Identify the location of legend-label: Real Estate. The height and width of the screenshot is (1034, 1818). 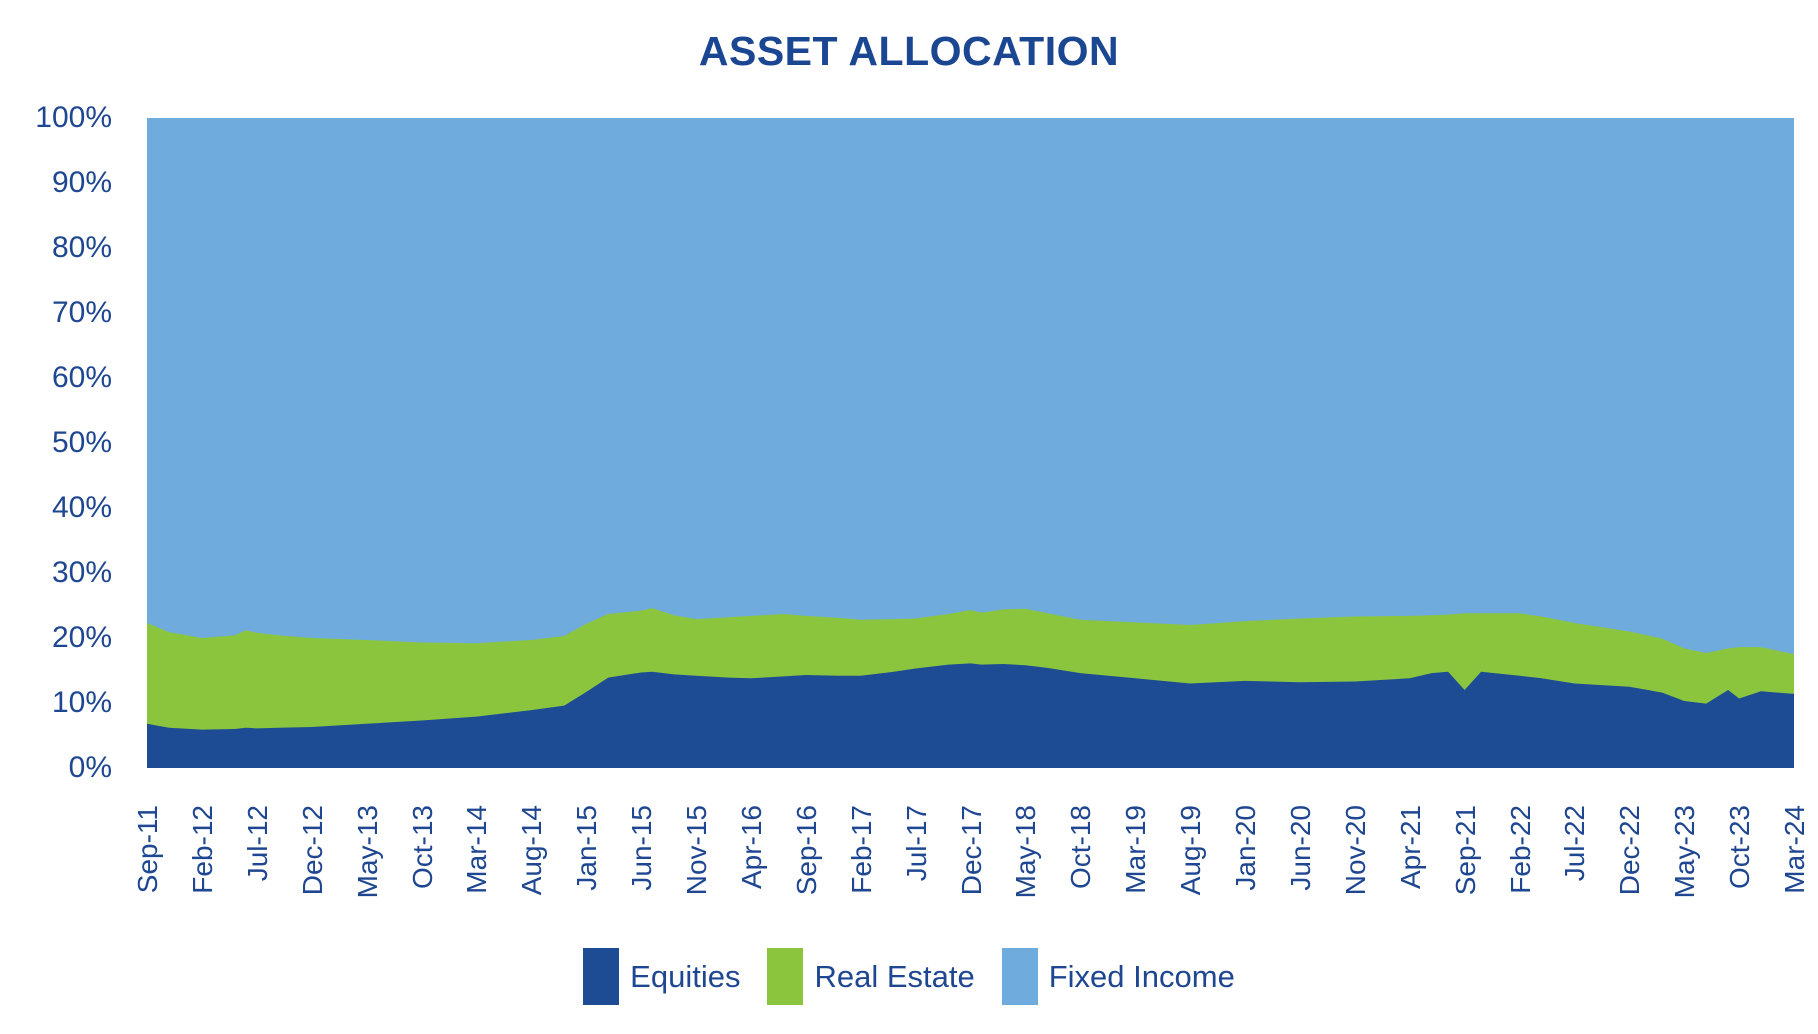
(894, 976).